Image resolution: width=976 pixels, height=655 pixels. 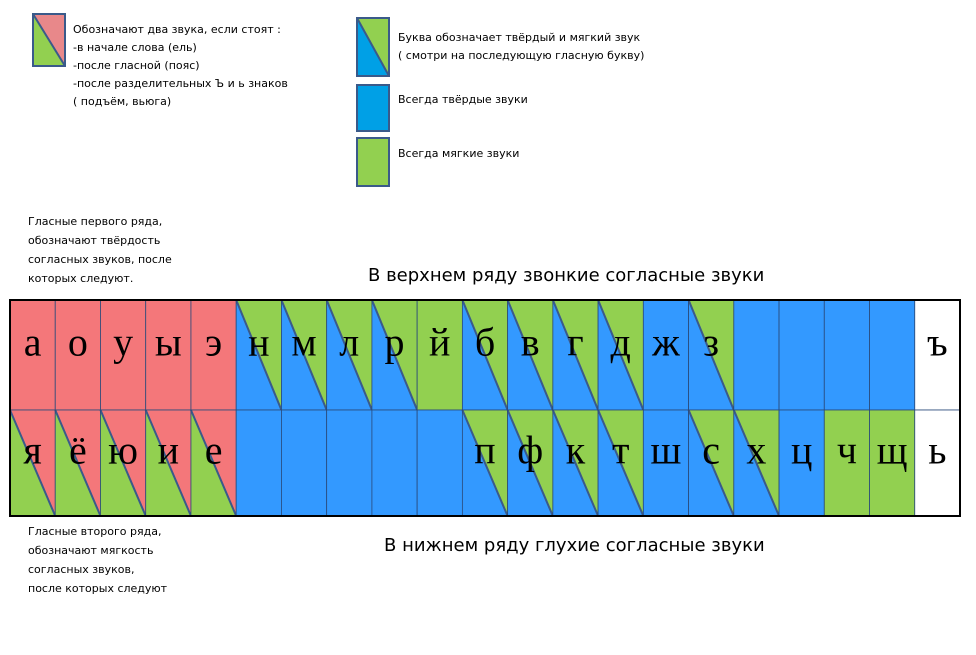 What do you see at coordinates (258, 341) in the screenshot?
I see `letter: н` at bounding box center [258, 341].